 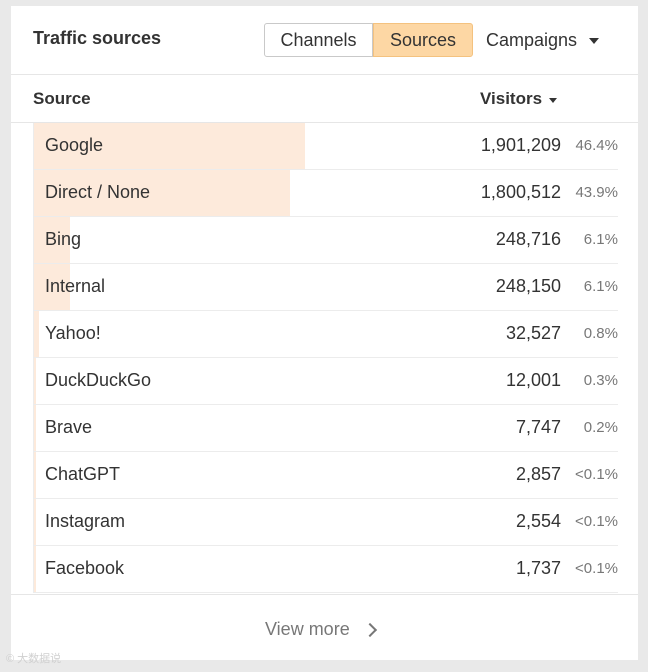 What do you see at coordinates (74, 145) in the screenshot?
I see `source-name: Google` at bounding box center [74, 145].